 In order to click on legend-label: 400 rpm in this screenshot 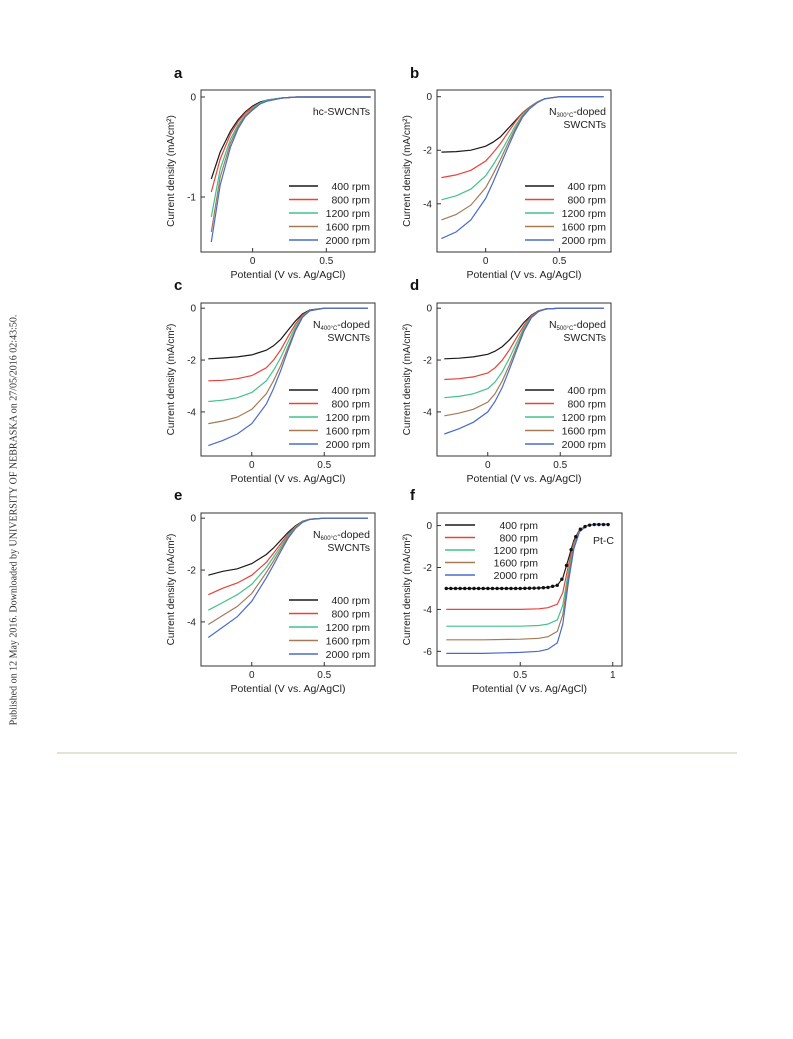, I will do `click(586, 187)`.